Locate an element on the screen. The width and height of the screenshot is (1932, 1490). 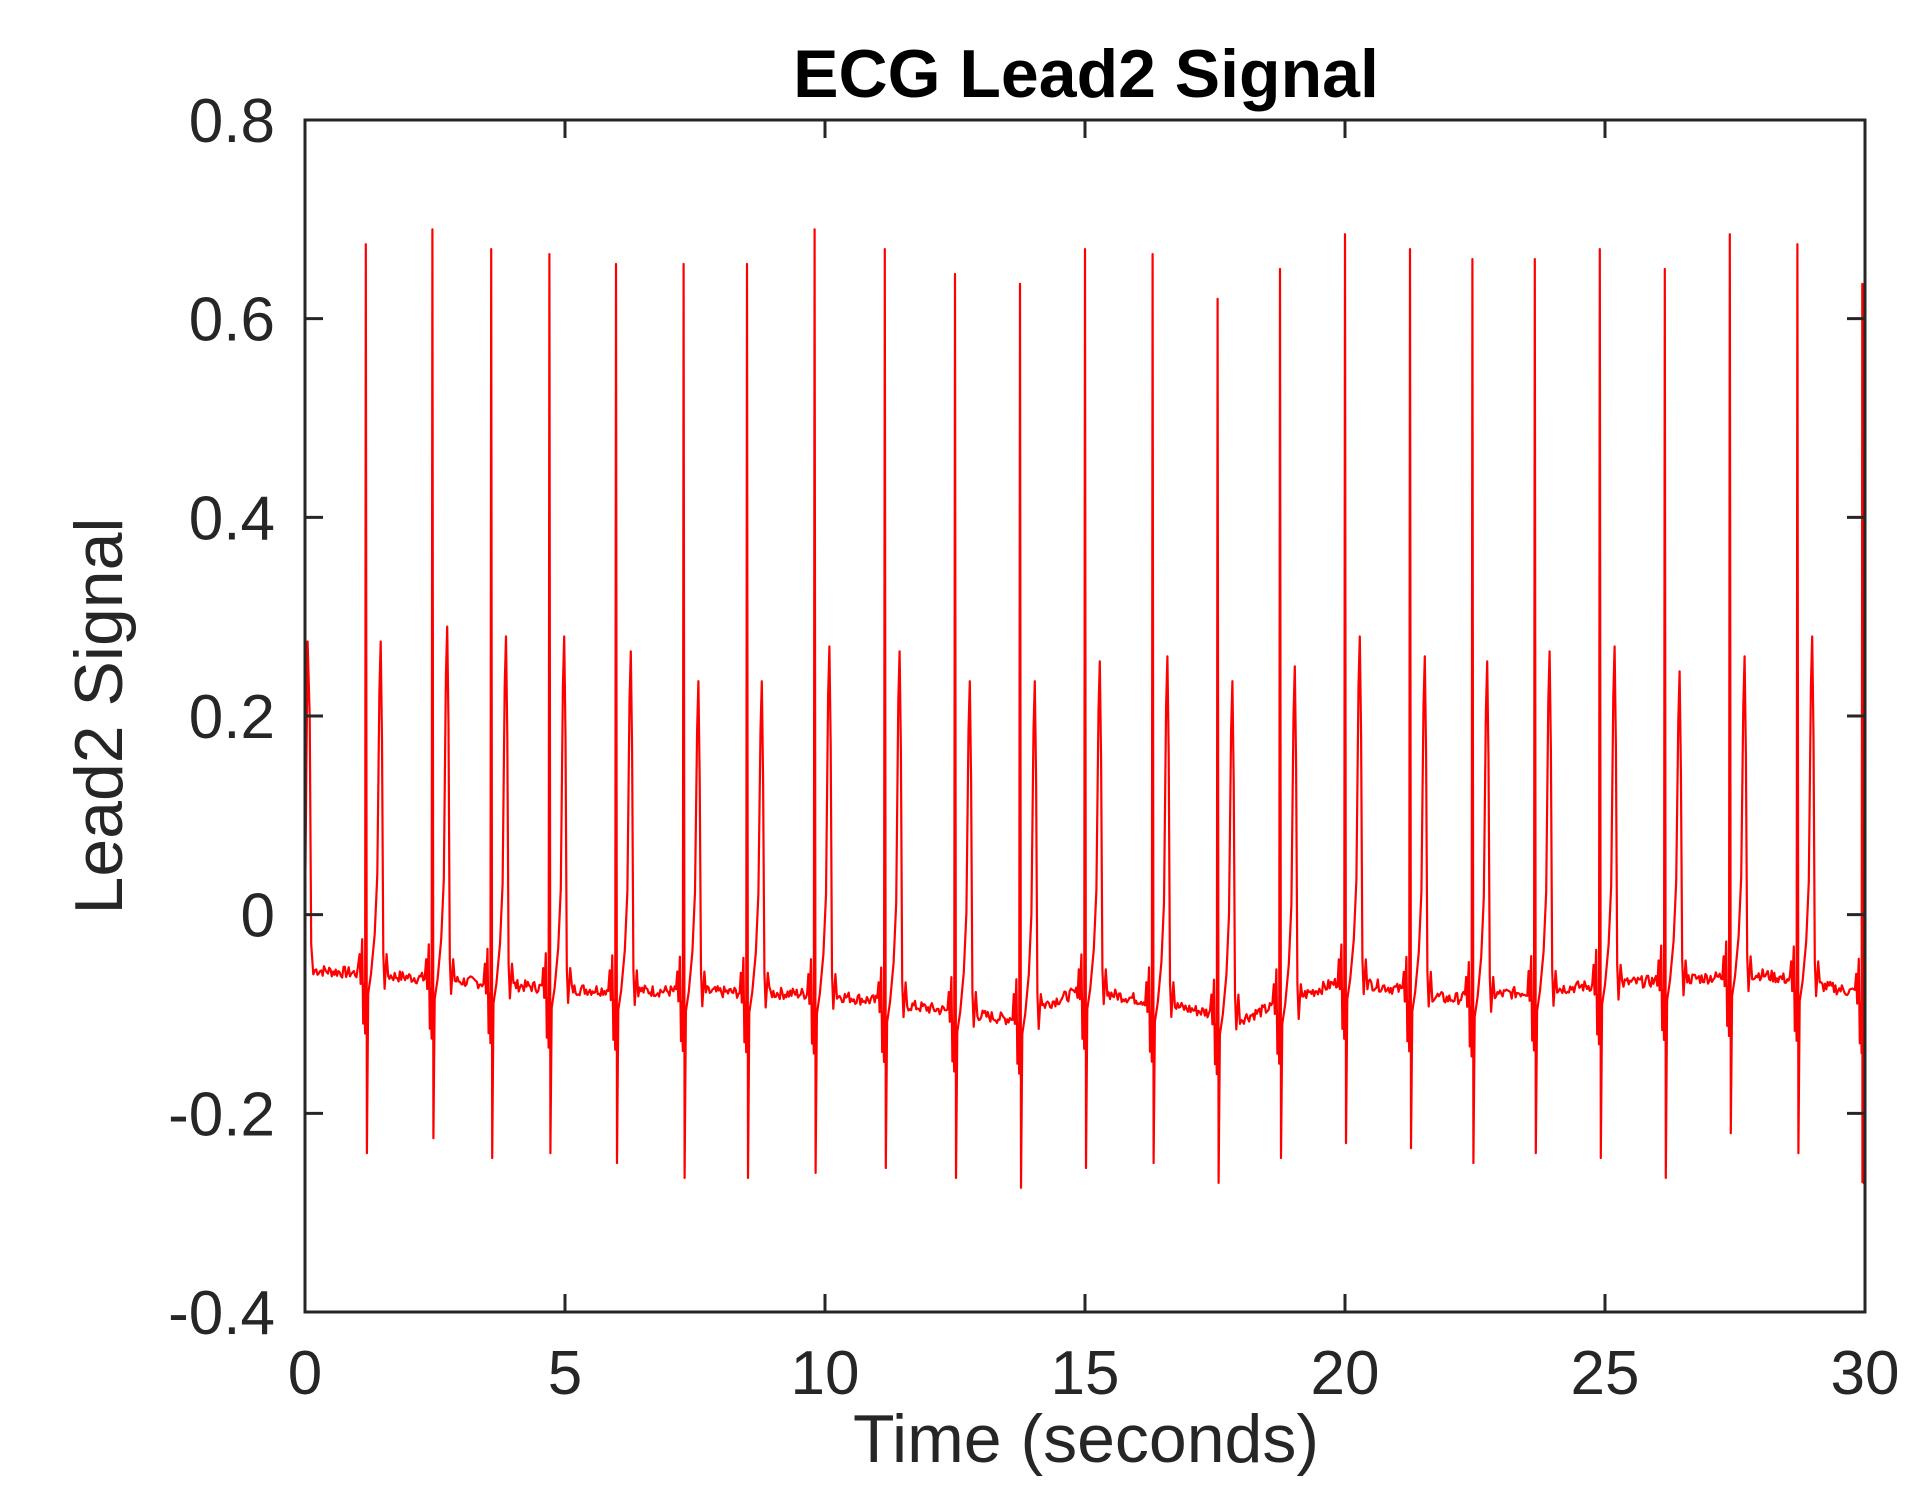
y-tick-label: 0.8 is located at coordinates (232, 121).